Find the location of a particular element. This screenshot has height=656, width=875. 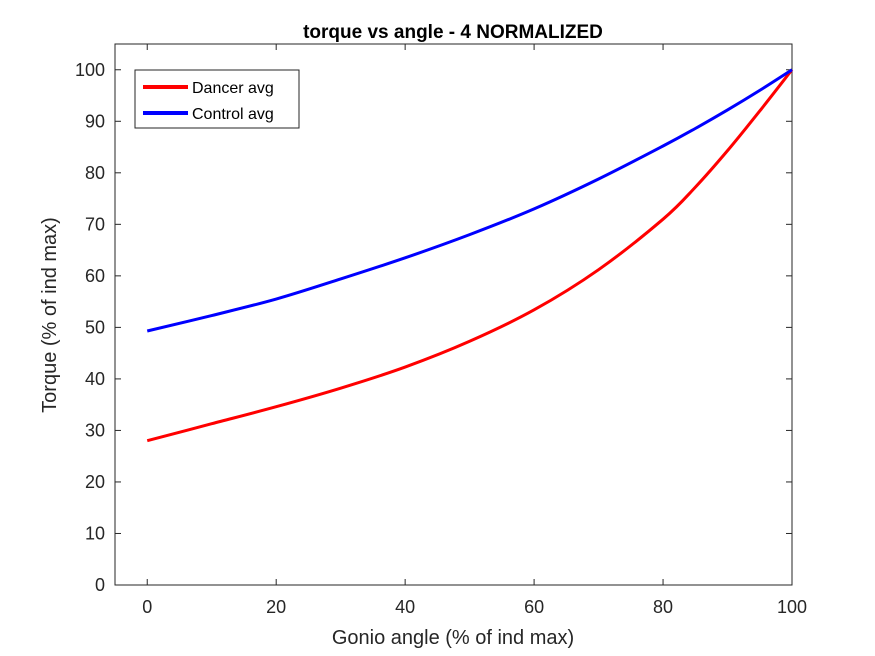

x-tick-label: 0 is located at coordinates (147, 607).